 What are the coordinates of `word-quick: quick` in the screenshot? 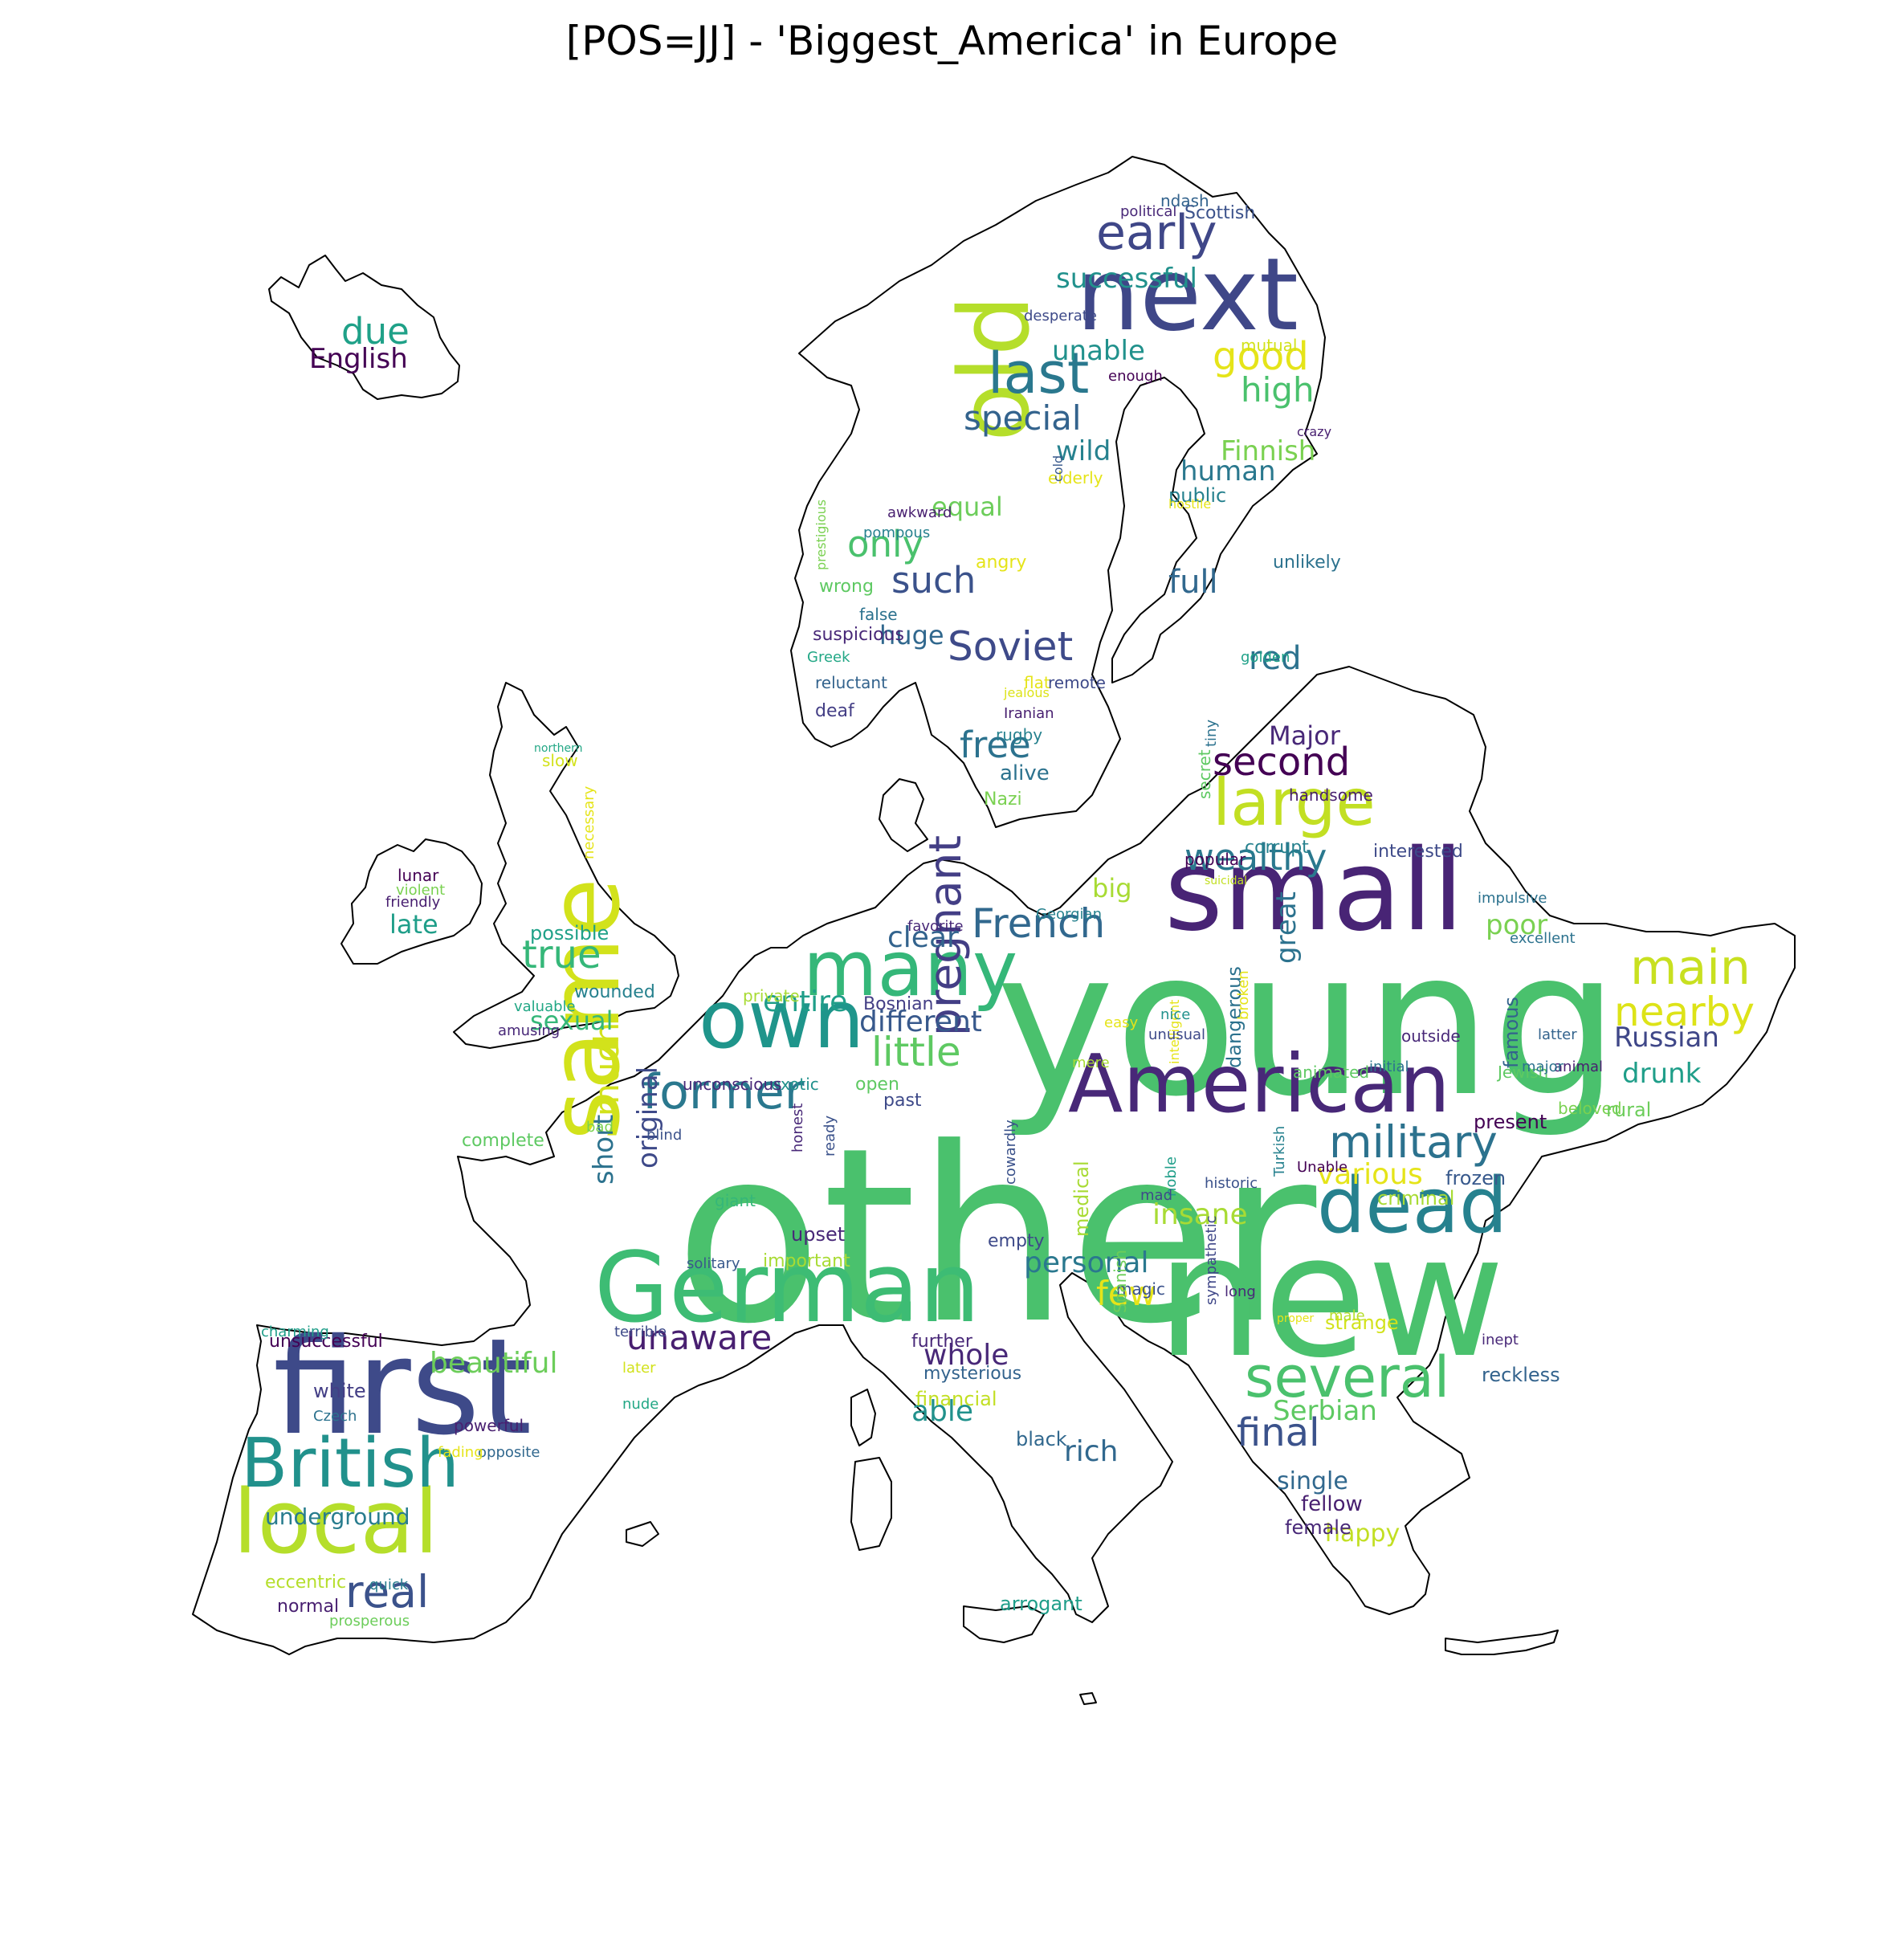 It's located at (389, 1585).